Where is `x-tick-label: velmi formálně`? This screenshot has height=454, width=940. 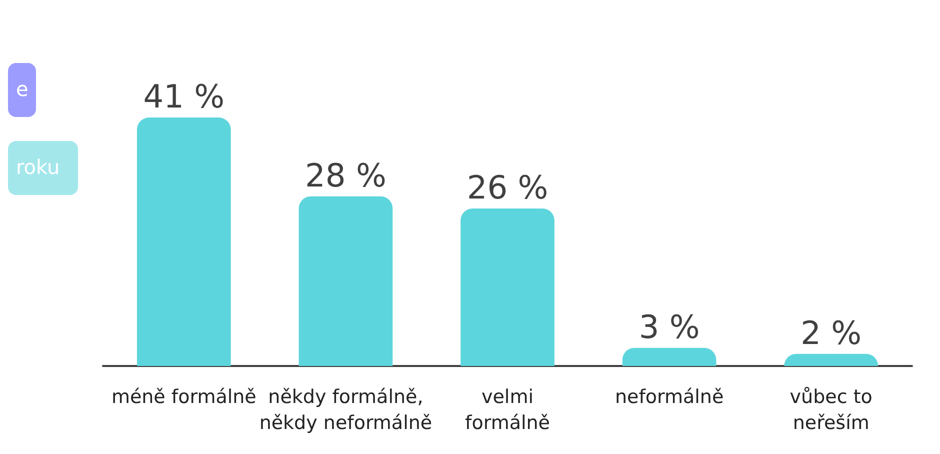 x-tick-label: velmi formálně is located at coordinates (507, 410).